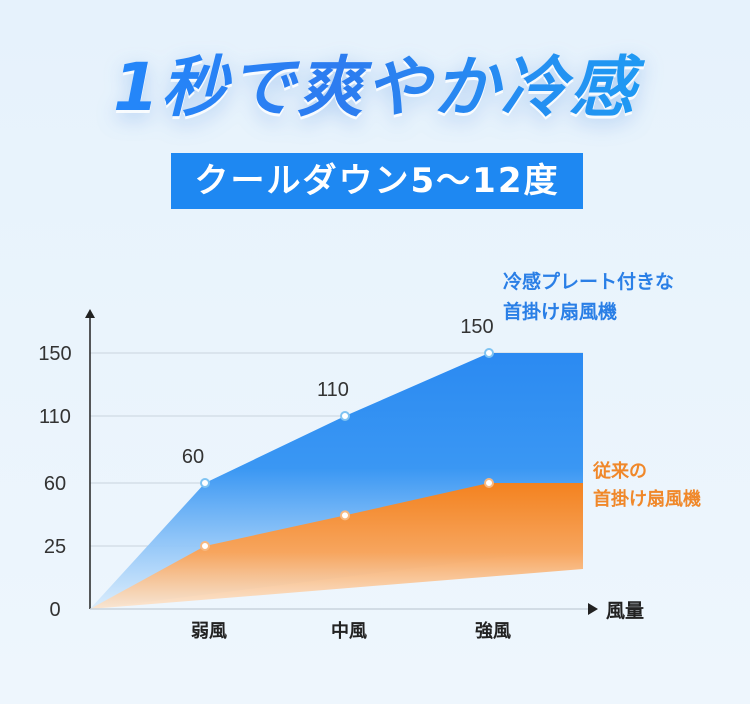 This screenshot has width=750, height=704. What do you see at coordinates (647, 486) in the screenshot?
I see `legend-conventional: 従来の 首掛け扇風機` at bounding box center [647, 486].